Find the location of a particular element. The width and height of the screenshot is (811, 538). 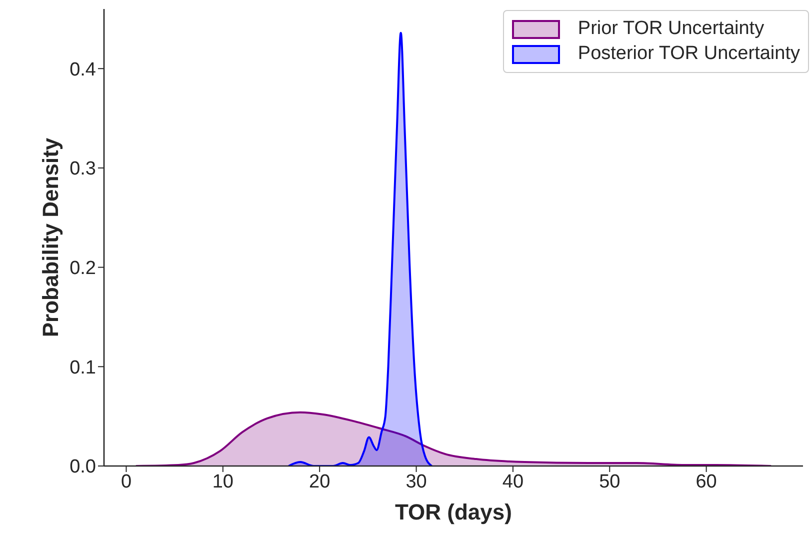

y-tick-label: 0.0 is located at coordinates (83, 467).